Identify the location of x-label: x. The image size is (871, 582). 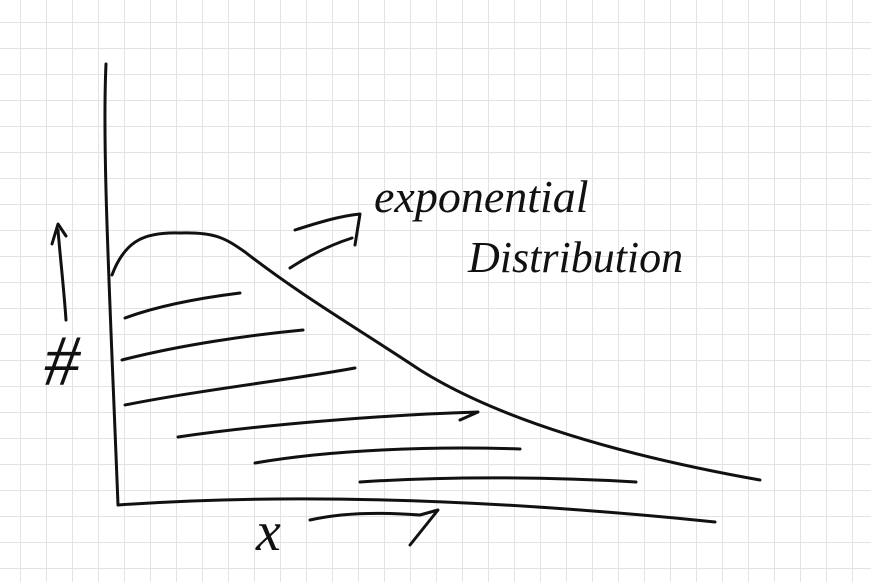
(268, 532).